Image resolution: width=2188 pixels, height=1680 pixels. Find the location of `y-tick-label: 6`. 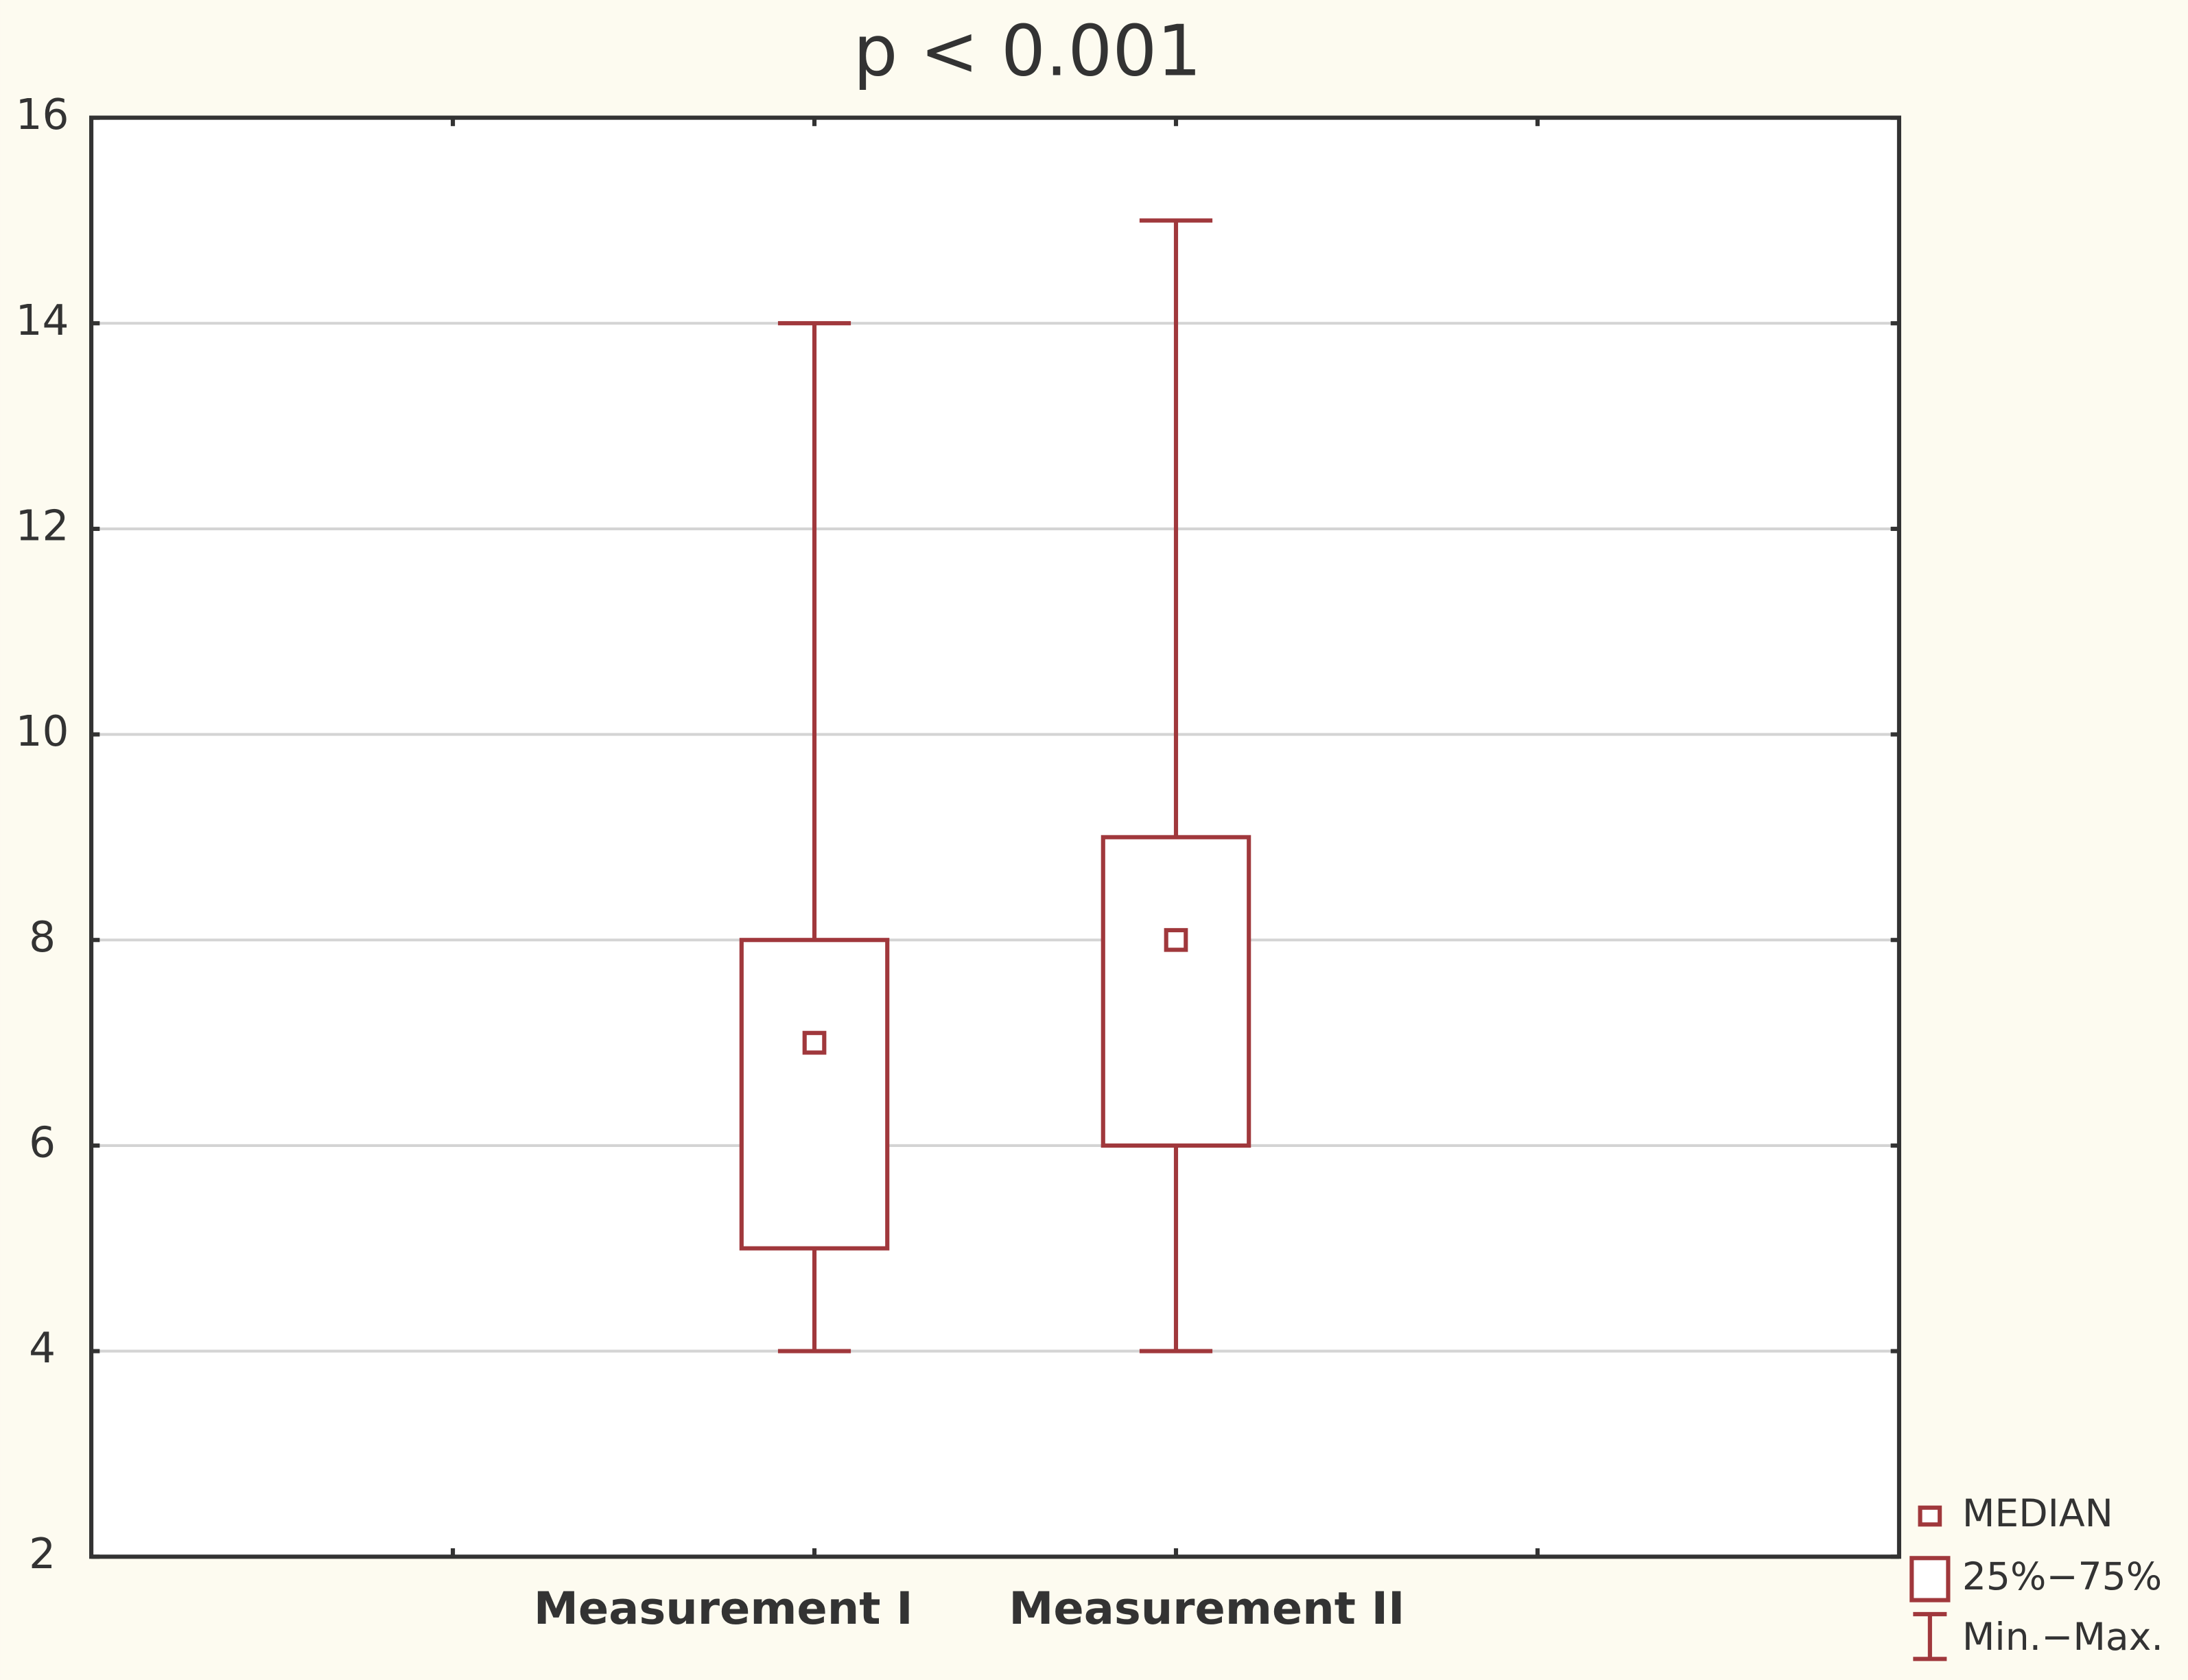

y-tick-label: 6 is located at coordinates (42, 1143).